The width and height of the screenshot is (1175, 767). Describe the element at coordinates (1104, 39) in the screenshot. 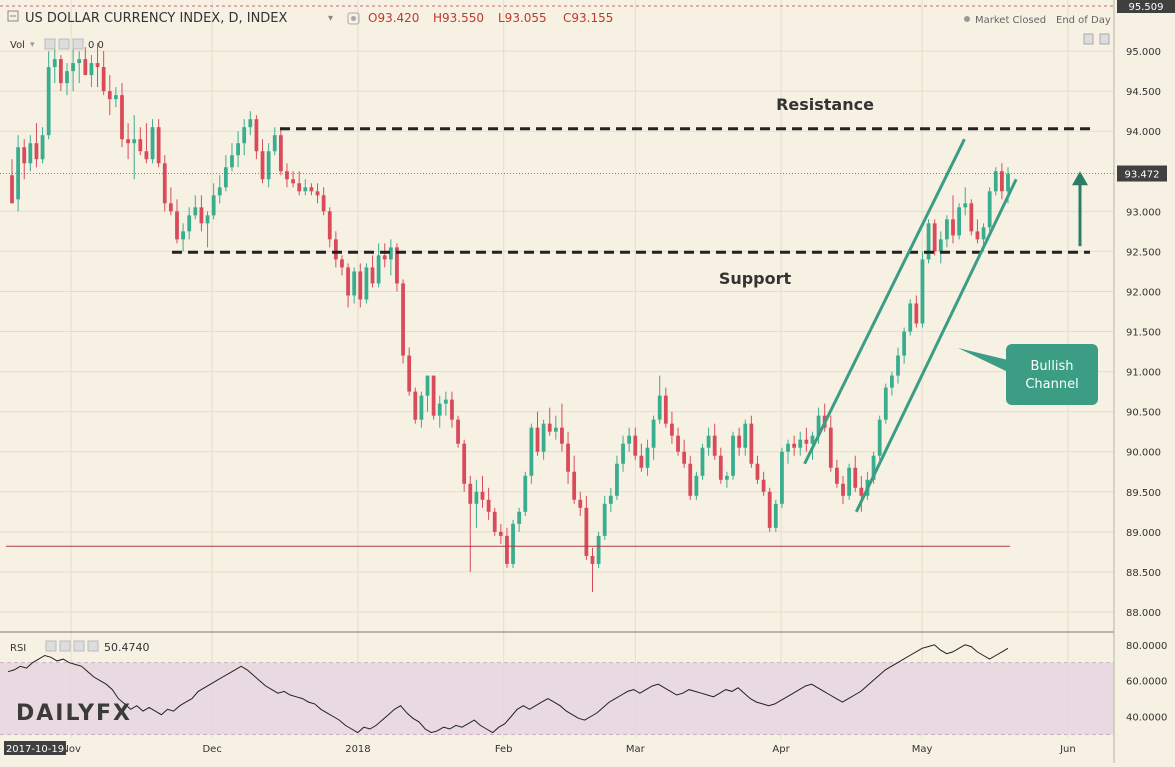

I see `pane-down-icon` at that location.